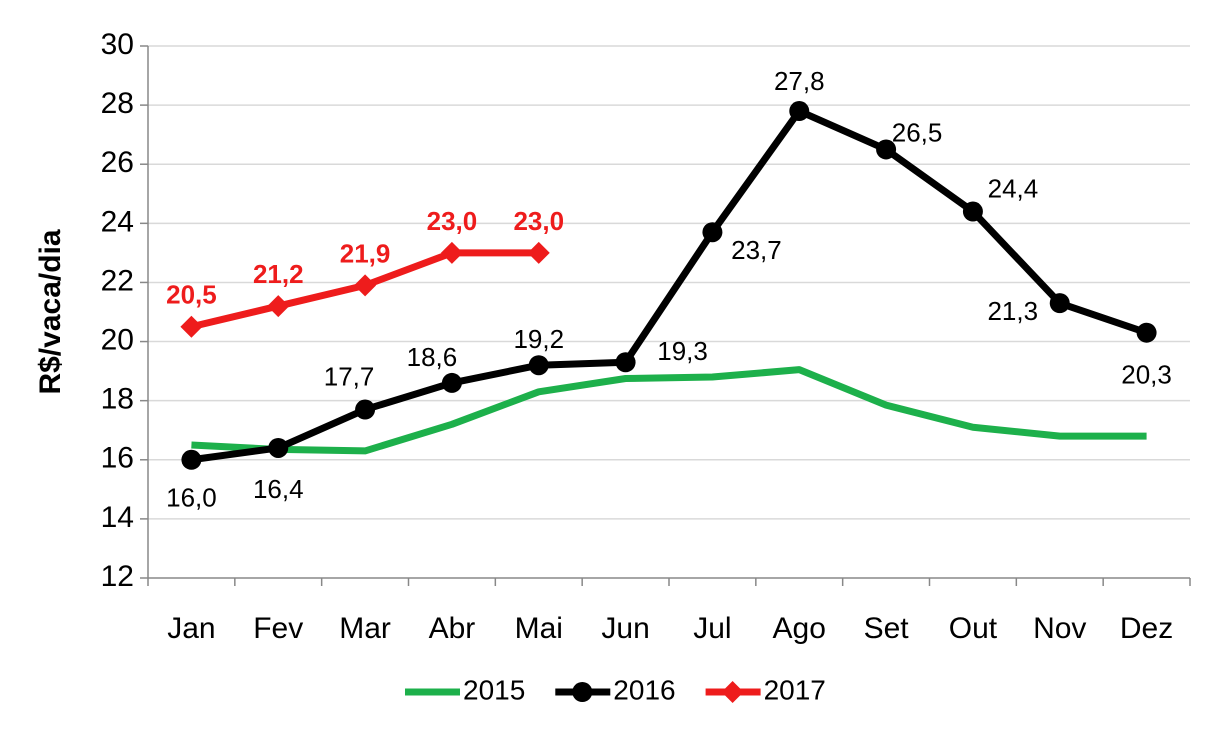  I want to click on data-label: 20,3, so click(1146, 375).